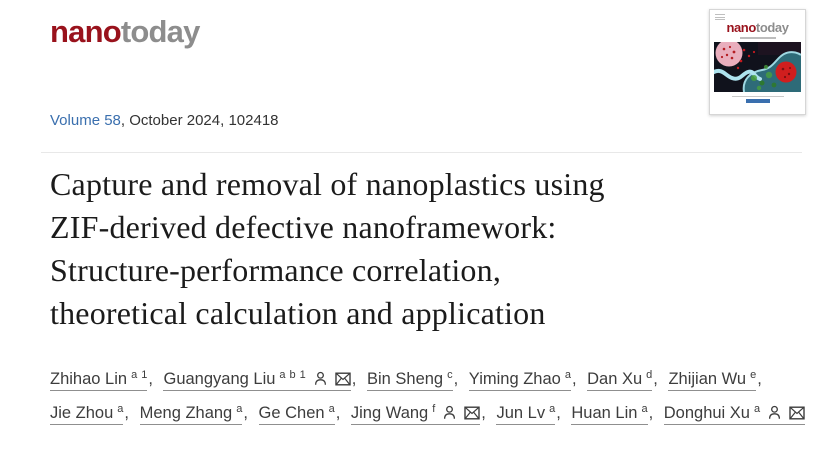 The height and width of the screenshot is (452, 827). Describe the element at coordinates (389, 413) in the screenshot. I see `author-name: Jing Wang` at that location.